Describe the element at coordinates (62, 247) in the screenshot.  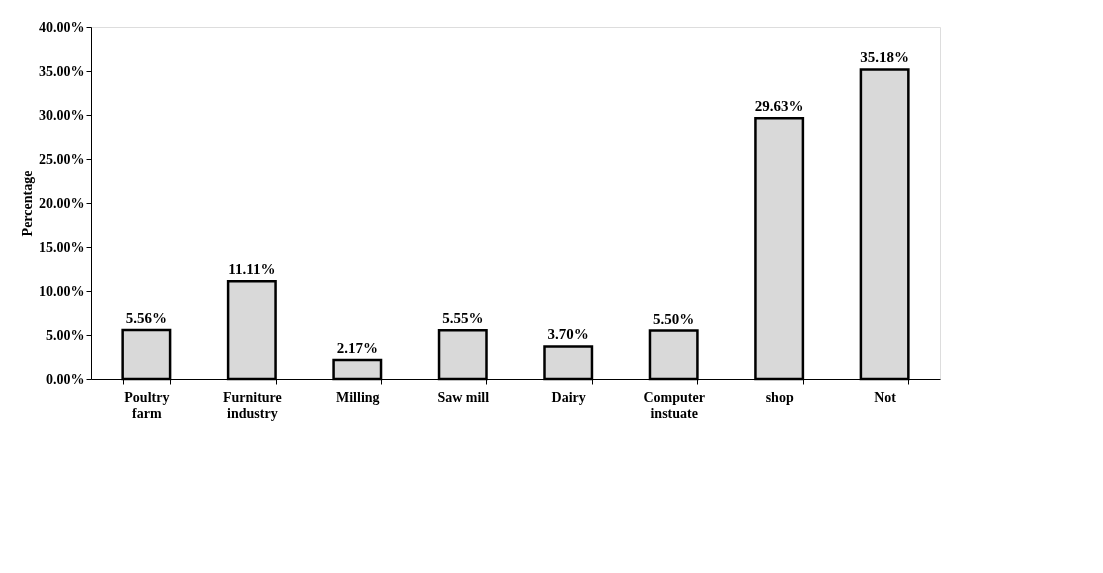
I see `y-tick-label: 15.00%` at that location.